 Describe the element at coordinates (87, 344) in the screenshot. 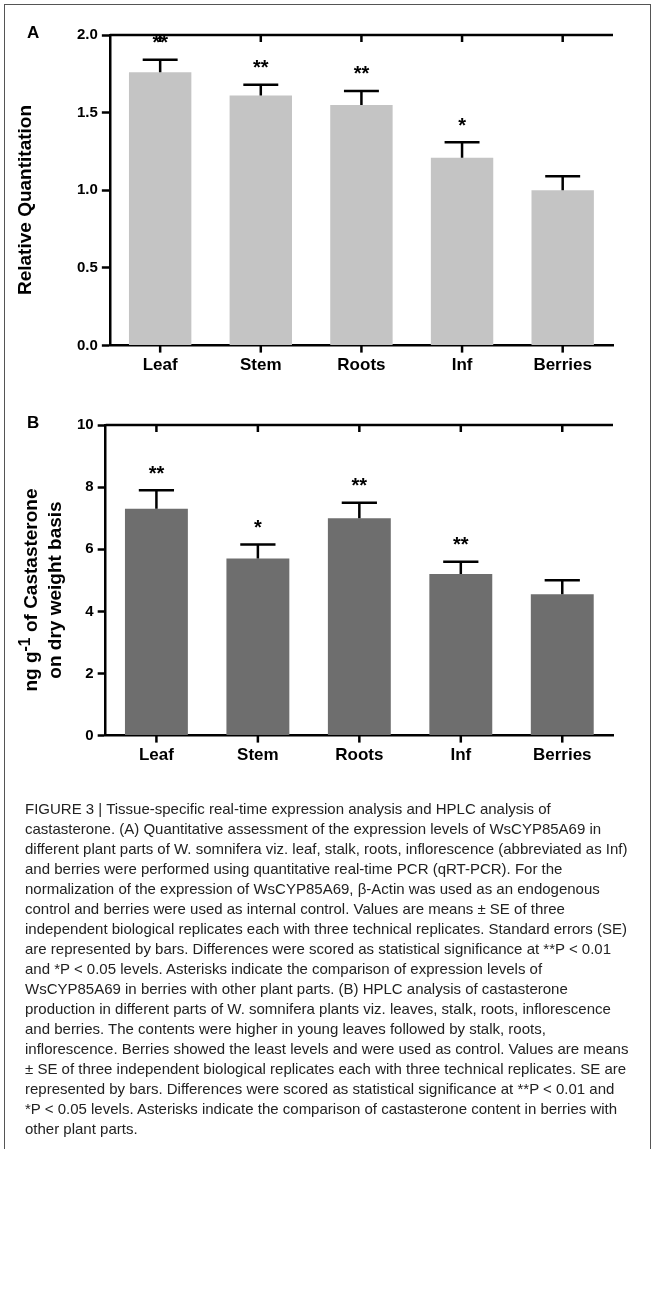

I see `y-tick-label: 0.0` at that location.